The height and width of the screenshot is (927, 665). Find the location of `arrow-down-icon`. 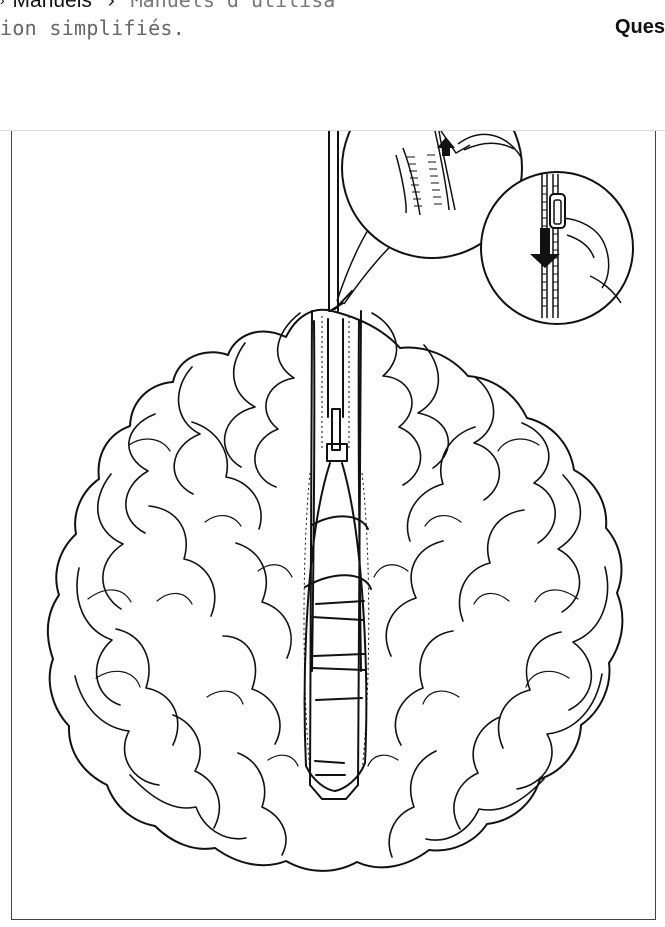

arrow-down-icon is located at coordinates (545, 248).